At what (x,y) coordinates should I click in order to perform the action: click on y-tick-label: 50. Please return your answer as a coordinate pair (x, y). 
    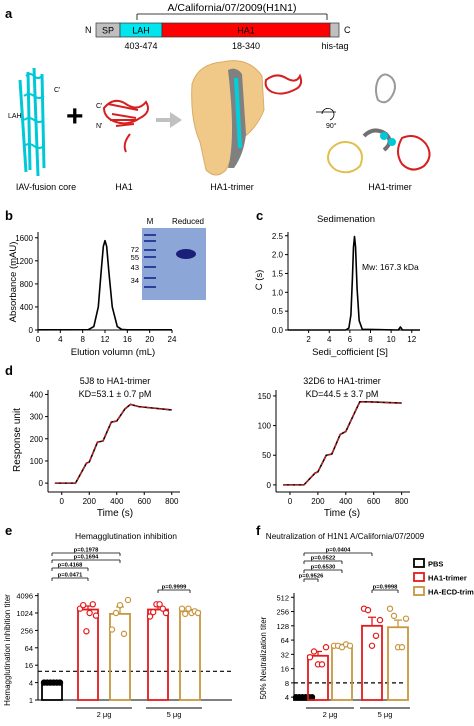
    Looking at the image, I should click on (266, 455).